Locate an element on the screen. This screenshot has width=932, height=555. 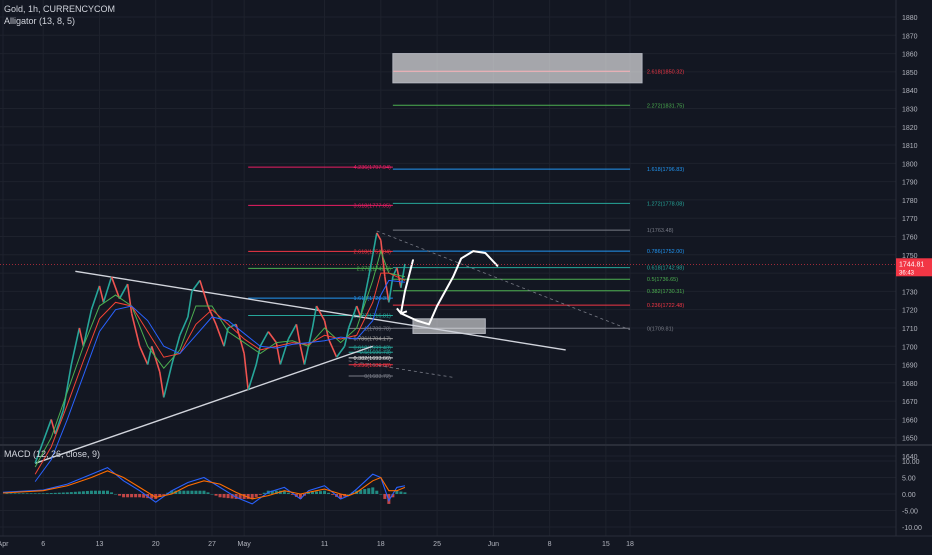
macd-tick-label: 5.00 is located at coordinates (909, 479).